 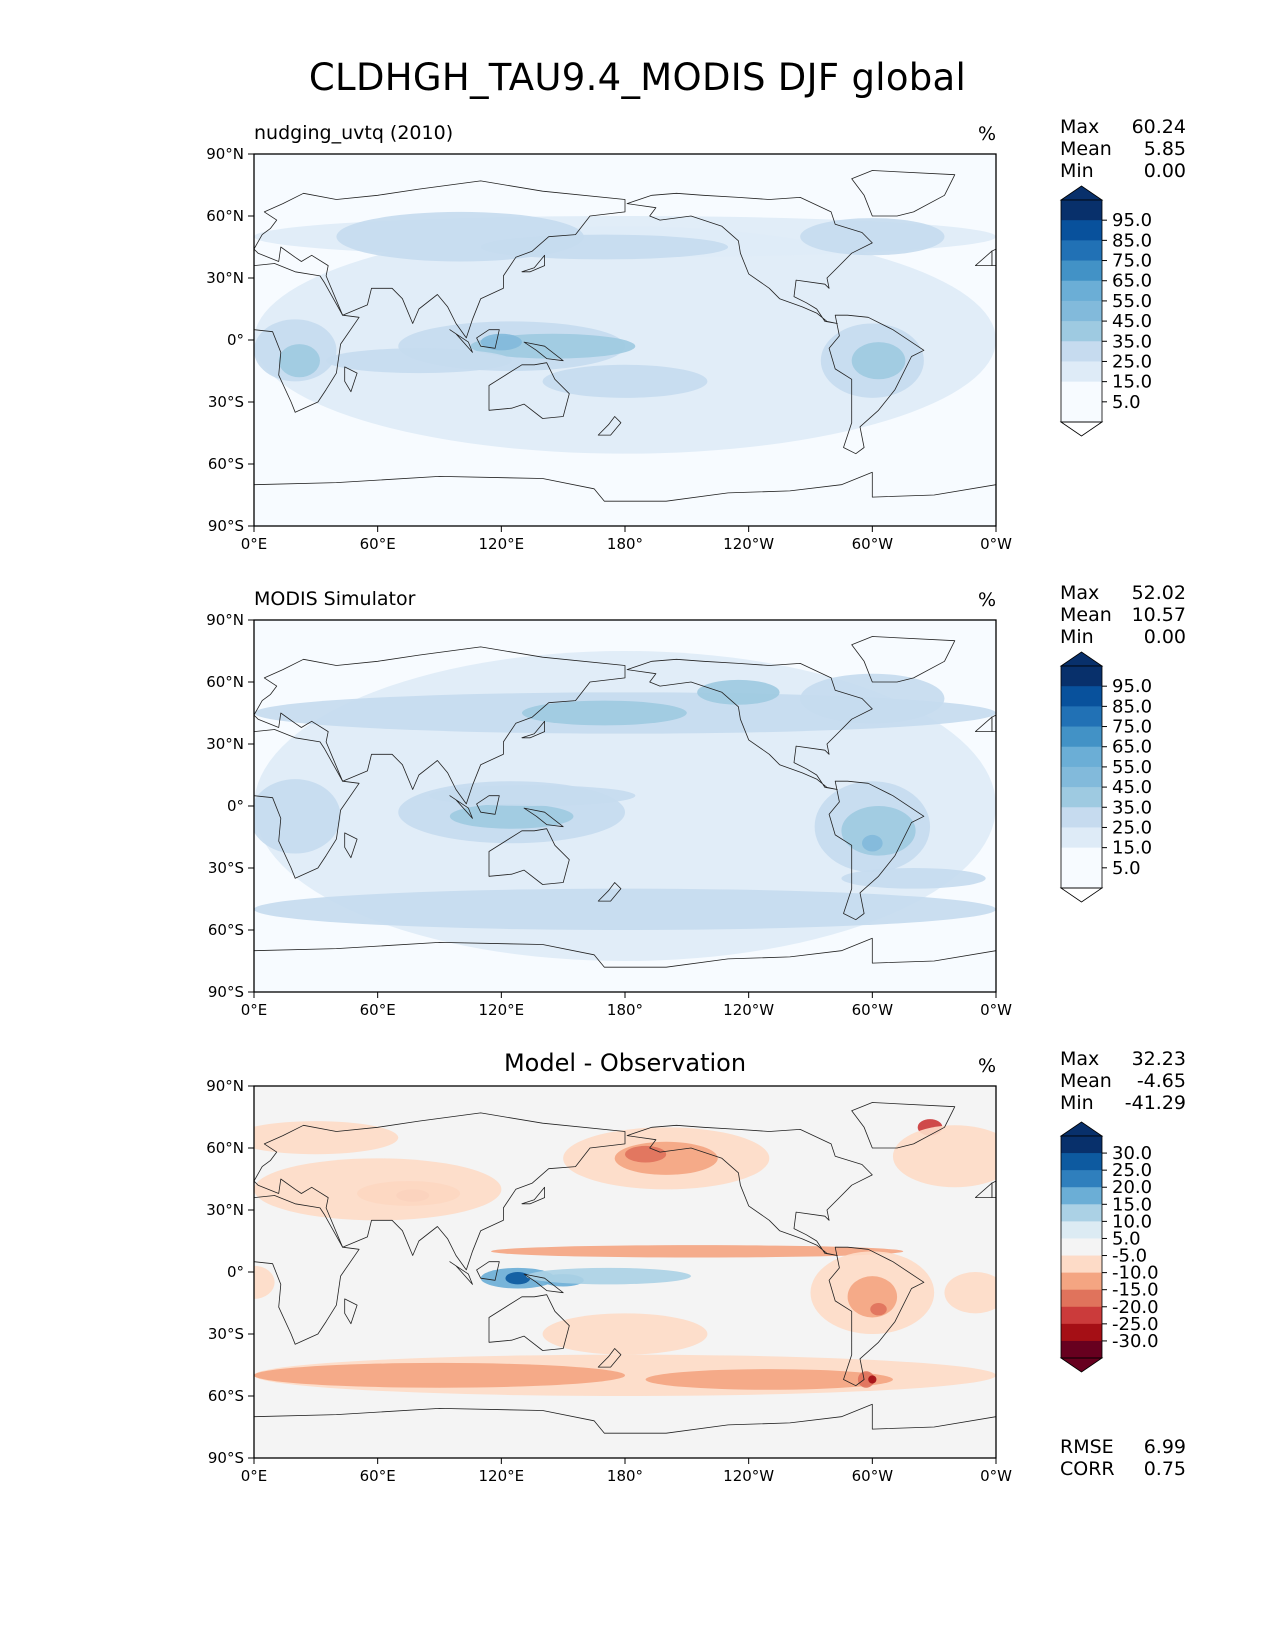 I want to click on units-label: %, so click(x=987, y=1066).